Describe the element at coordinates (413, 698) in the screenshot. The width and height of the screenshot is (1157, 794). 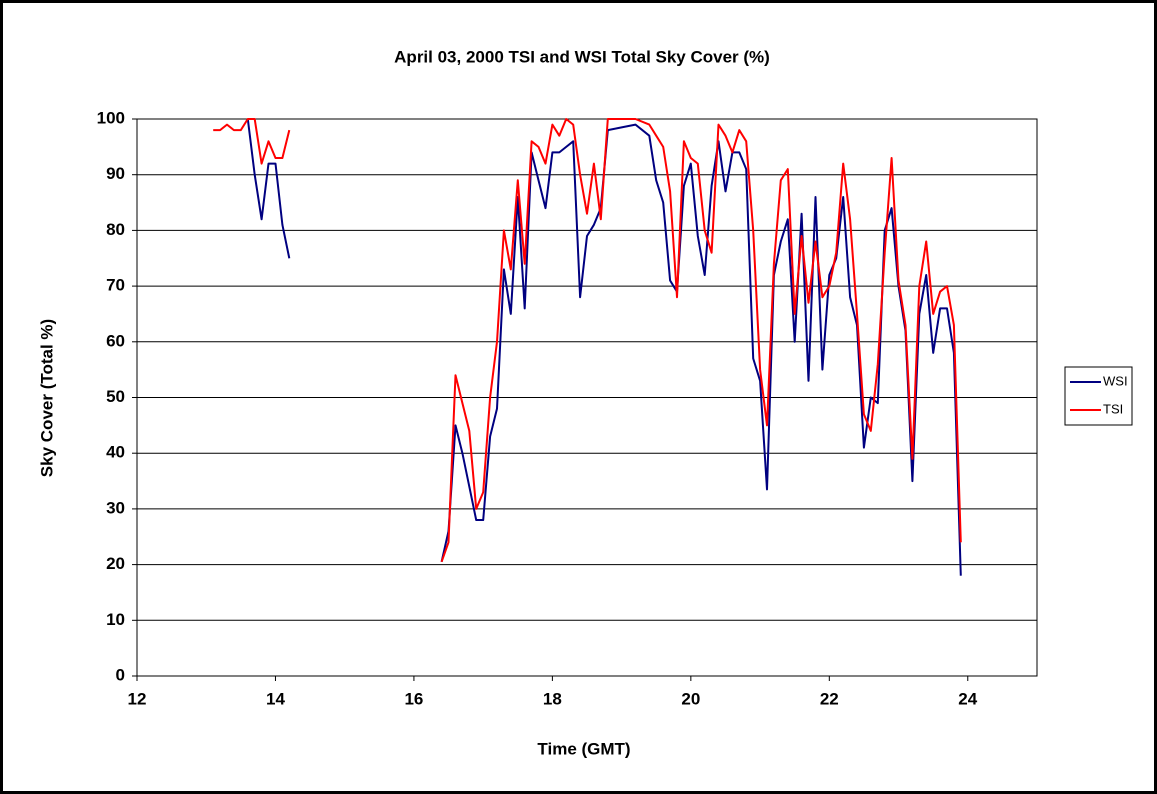
I see `x-tick-label: 16` at that location.